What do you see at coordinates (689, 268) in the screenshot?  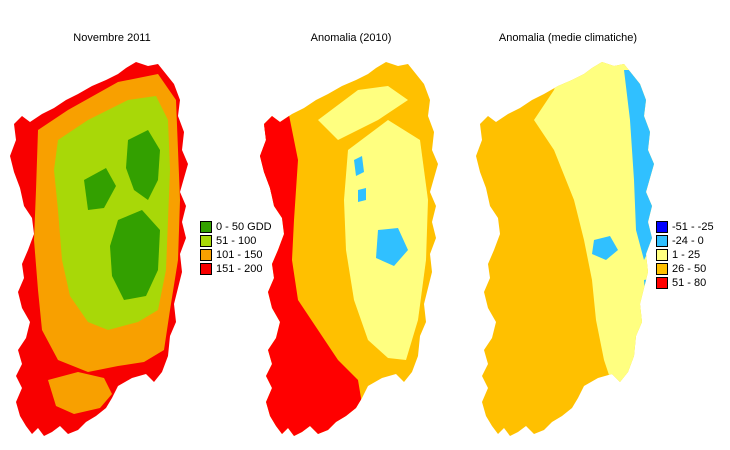 I see `legend-label: 26 - 50` at bounding box center [689, 268].